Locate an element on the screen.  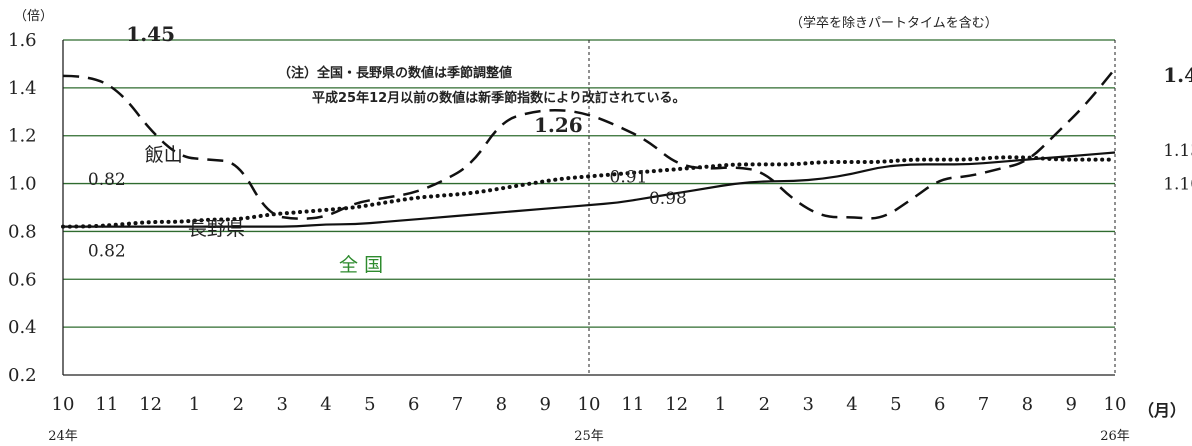
note-line: 平成25年12月以前の数値は新季節指数により改訂されている。 is located at coordinates (499, 98).